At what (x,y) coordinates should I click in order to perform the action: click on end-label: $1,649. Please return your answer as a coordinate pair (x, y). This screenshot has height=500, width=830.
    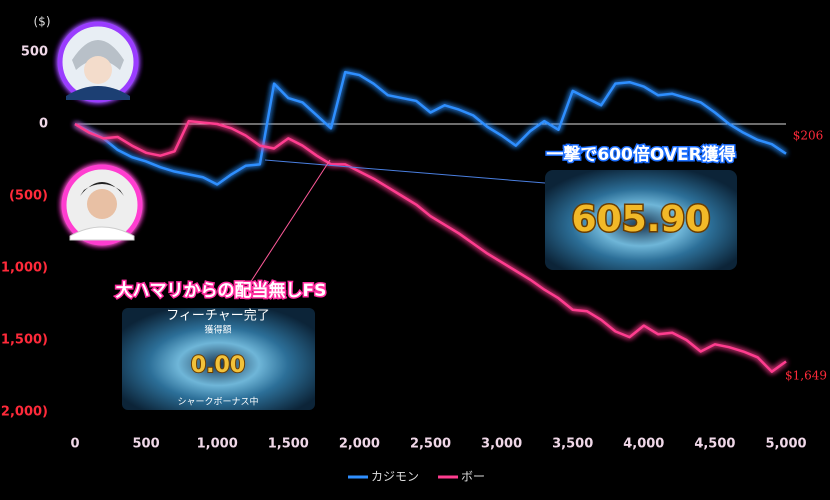
    Looking at the image, I should click on (806, 376).